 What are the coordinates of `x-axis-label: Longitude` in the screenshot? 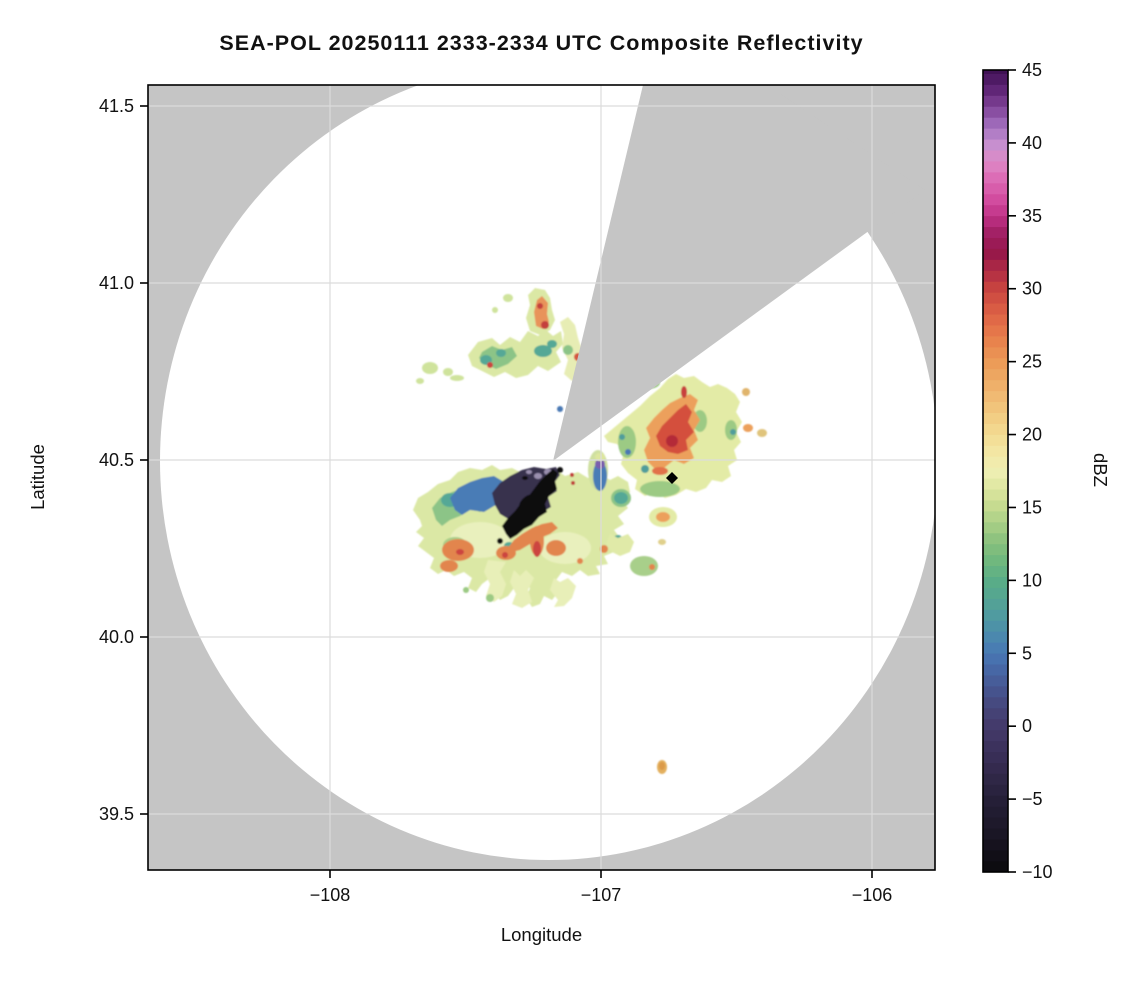 It's located at (541, 934).